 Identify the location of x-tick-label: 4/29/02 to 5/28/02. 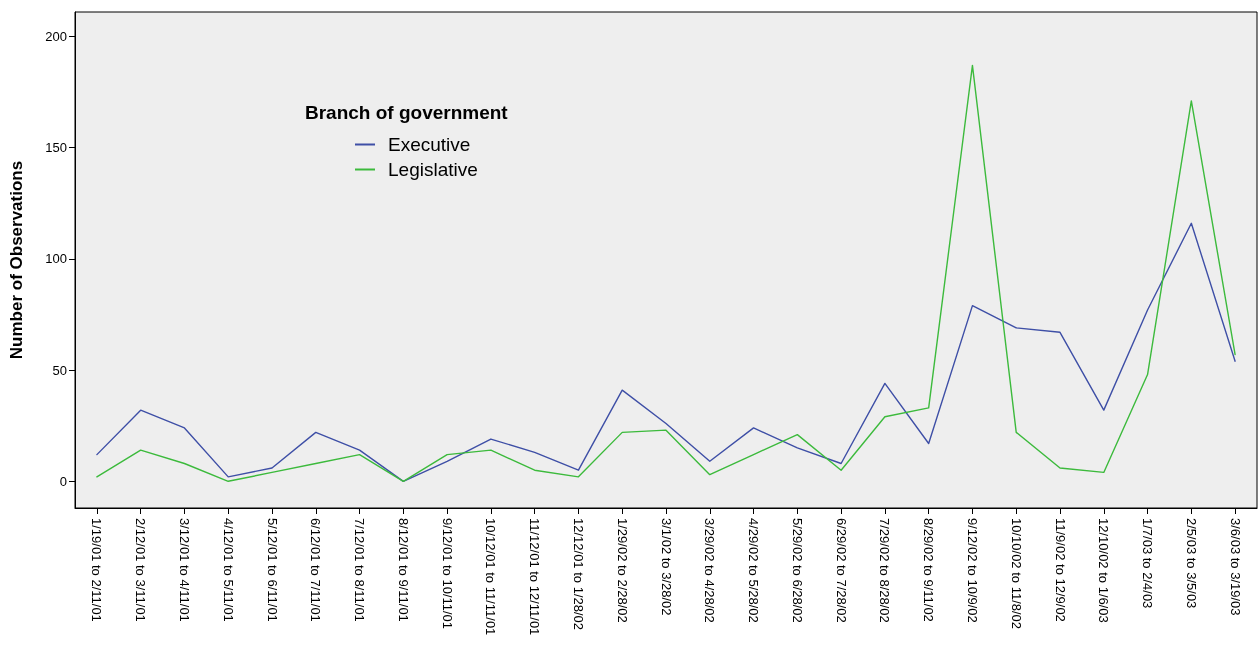
(754, 570).